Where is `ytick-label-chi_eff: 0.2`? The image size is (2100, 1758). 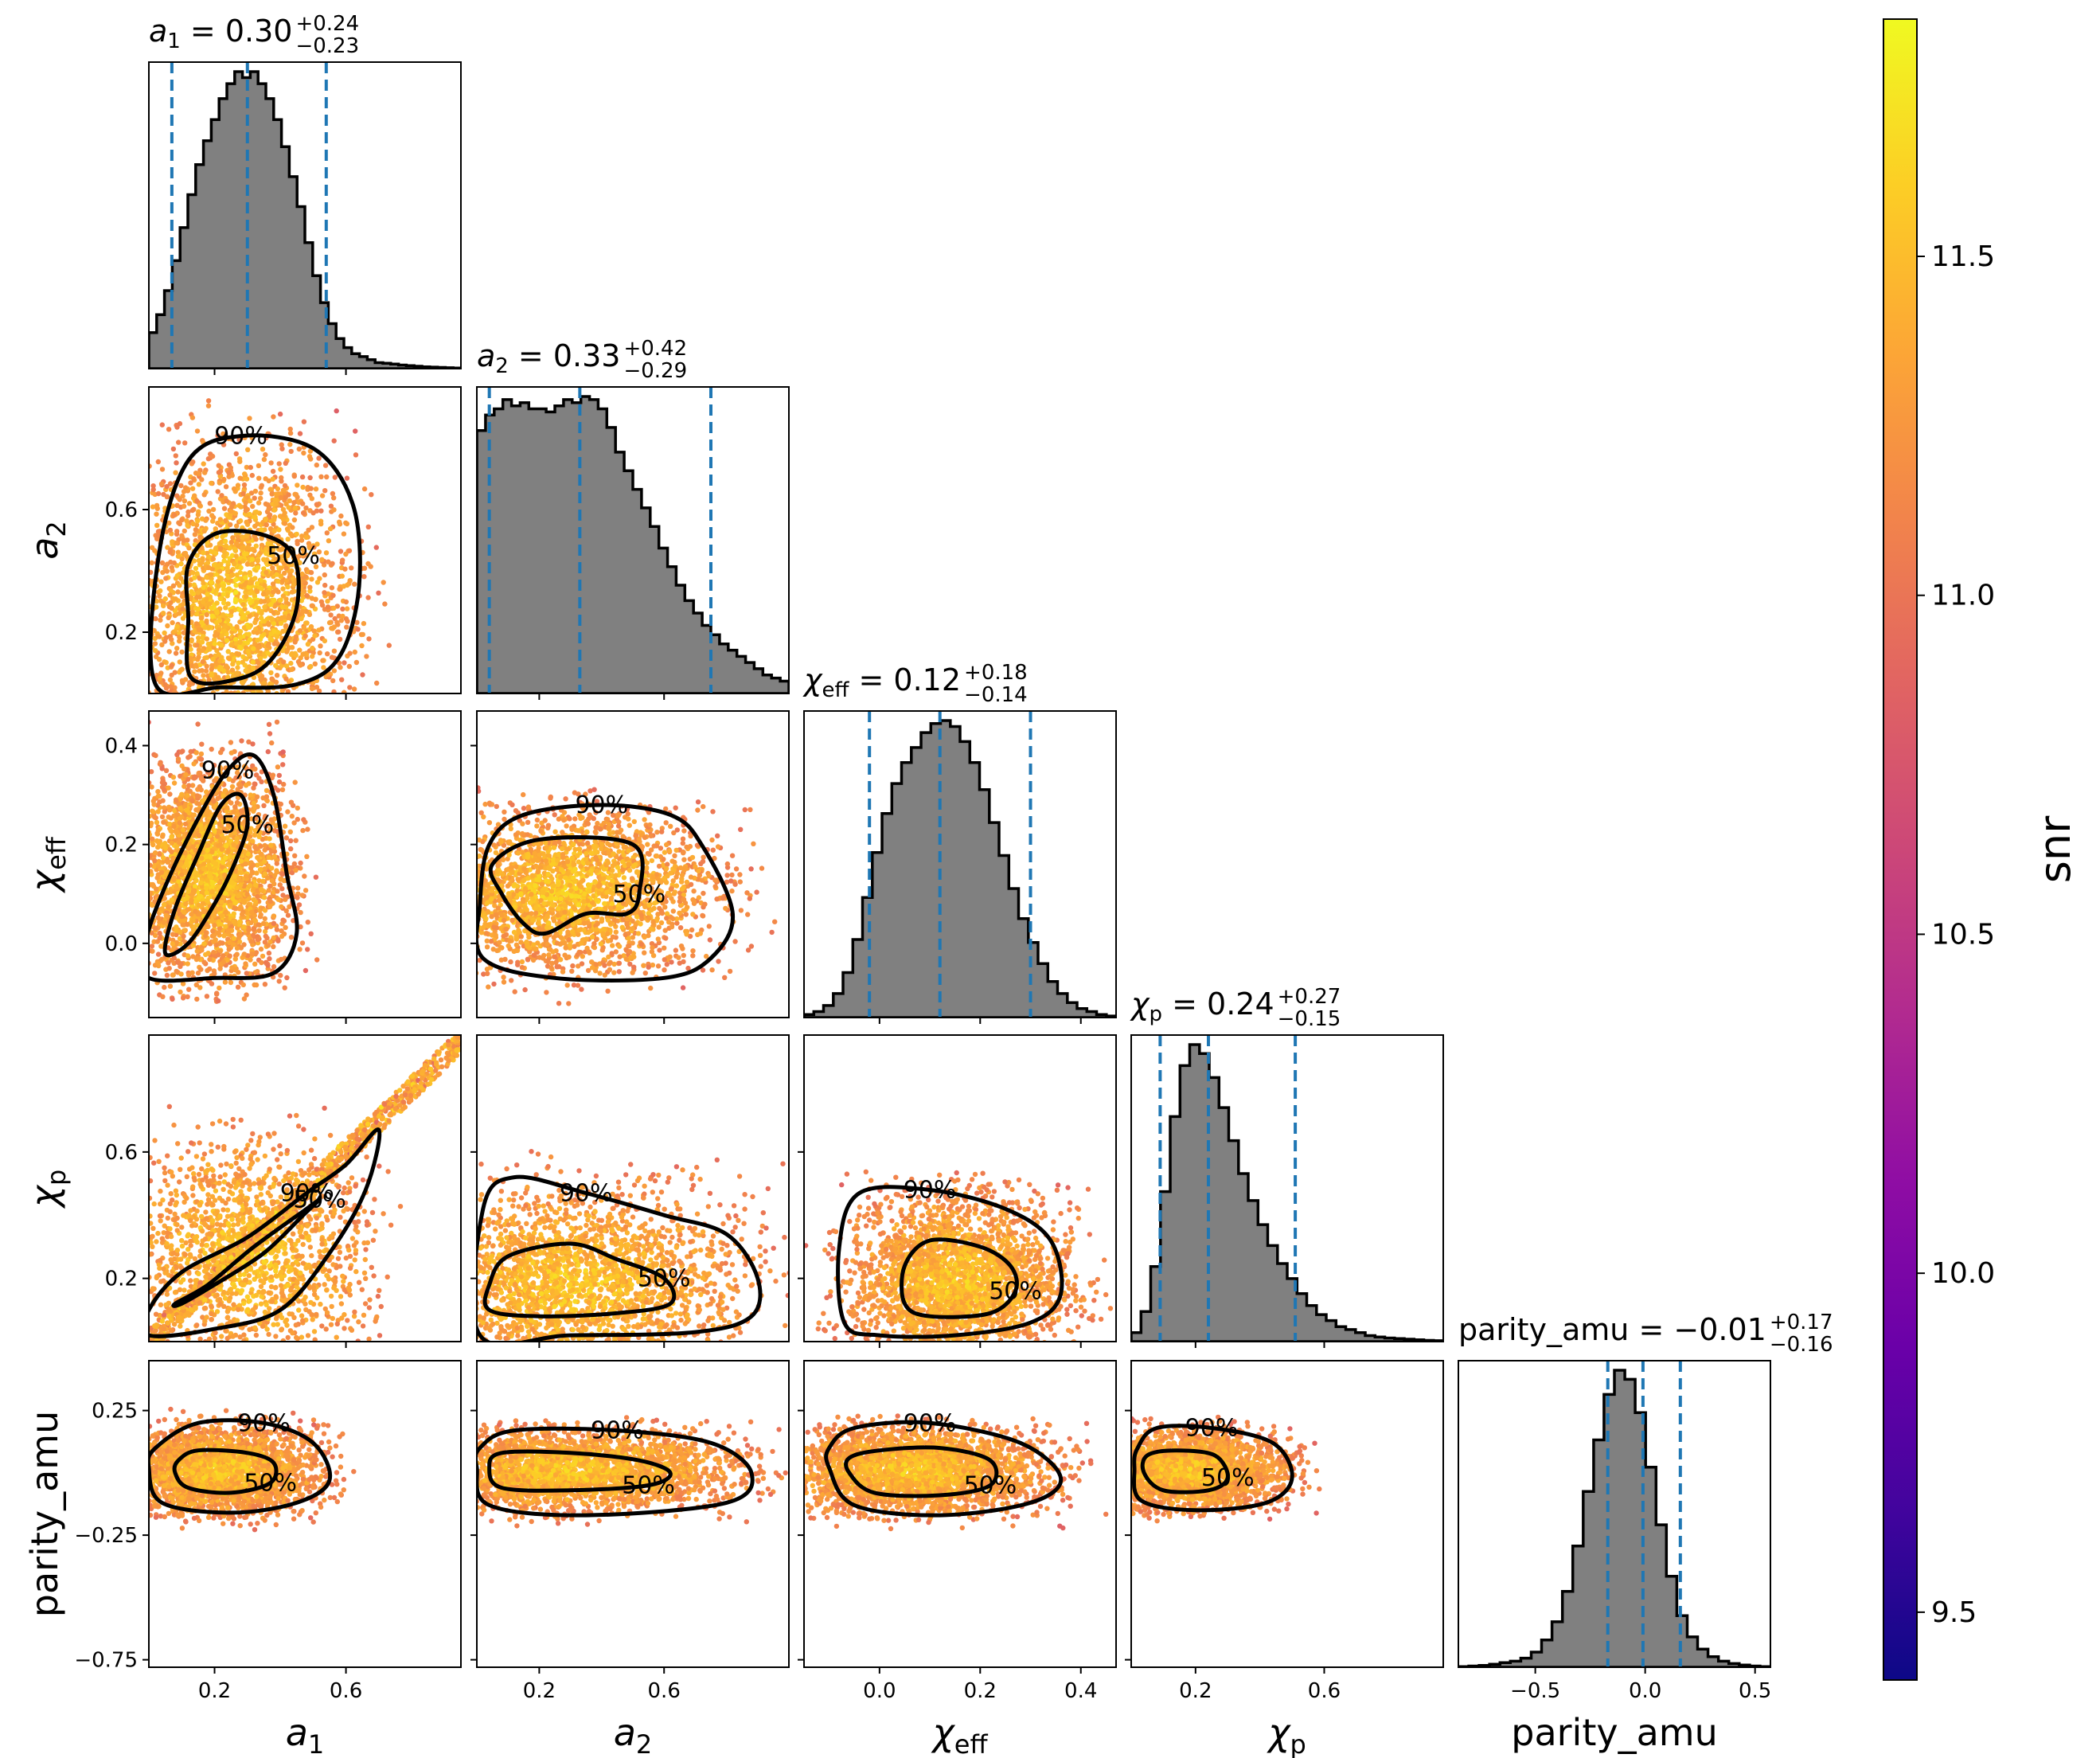
ytick-label-chi_eff: 0.2 is located at coordinates (121, 846).